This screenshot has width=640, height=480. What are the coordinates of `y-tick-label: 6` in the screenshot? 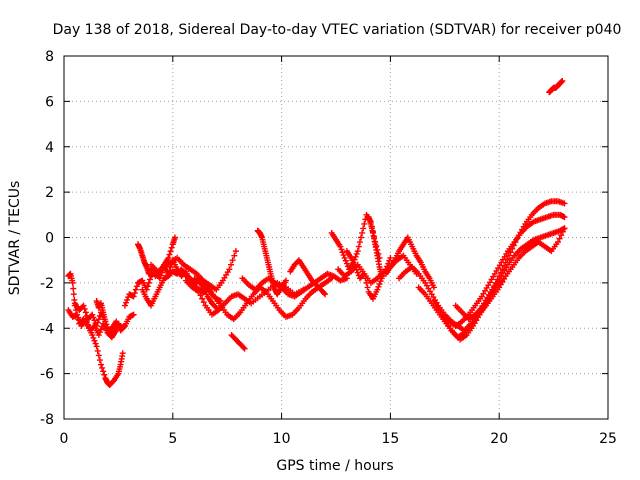 It's located at (49, 102).